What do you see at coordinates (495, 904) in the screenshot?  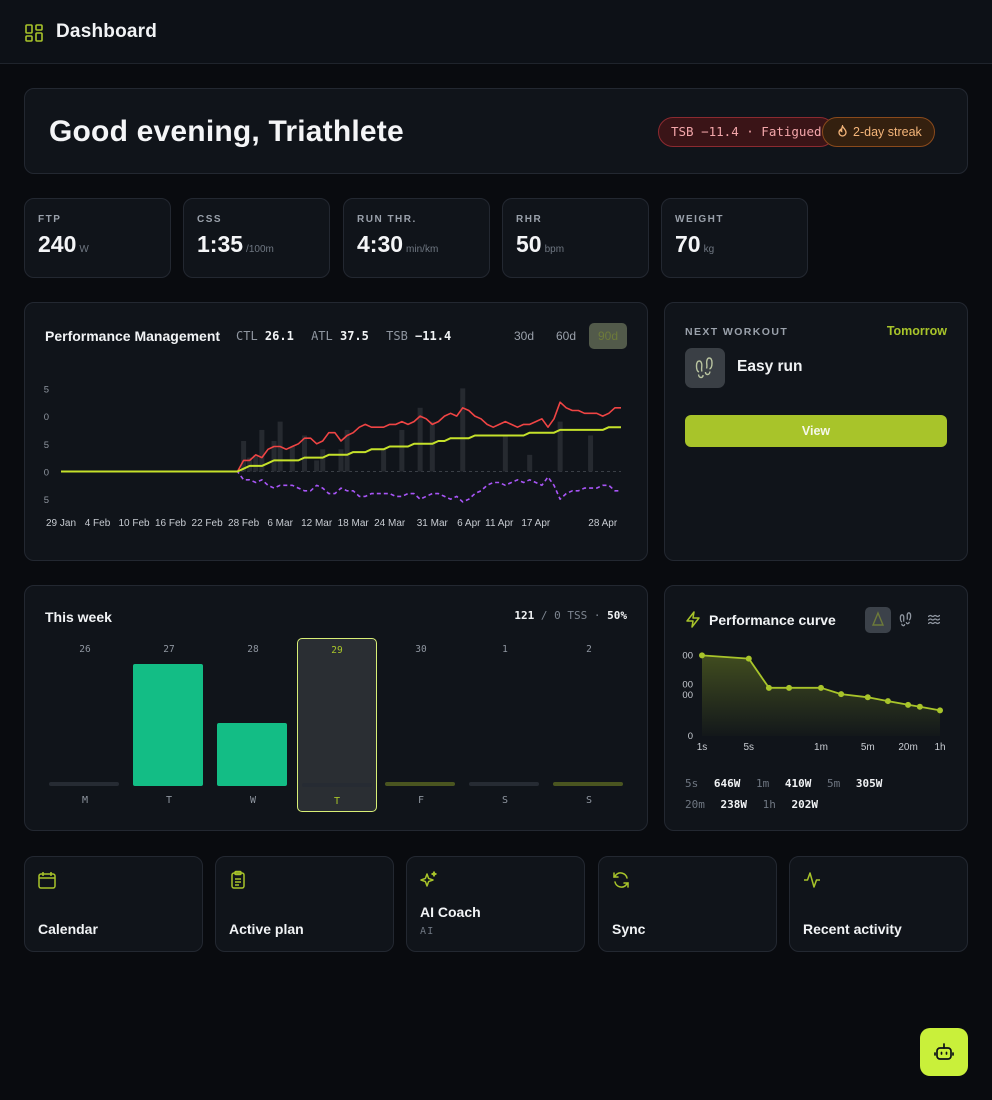 I see `tile-ai-coach: AI Coach AI` at bounding box center [495, 904].